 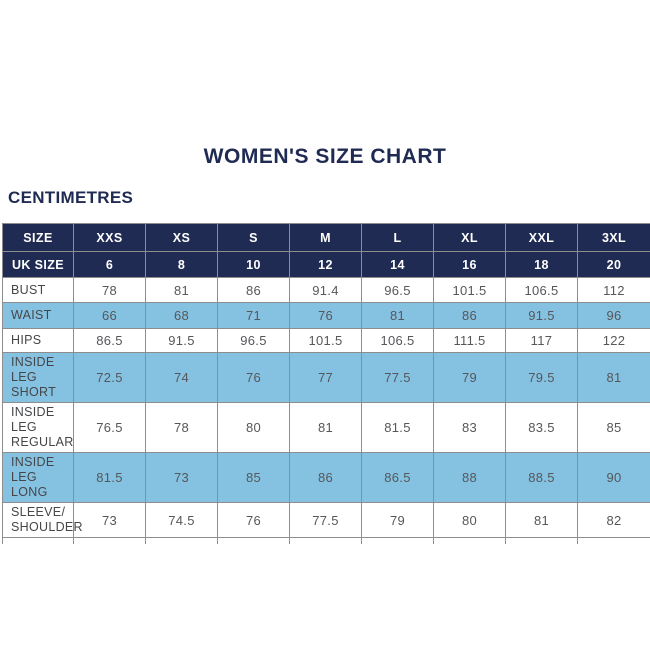 What do you see at coordinates (38, 264) in the screenshot?
I see `col-header-cell: UK SIZE` at bounding box center [38, 264].